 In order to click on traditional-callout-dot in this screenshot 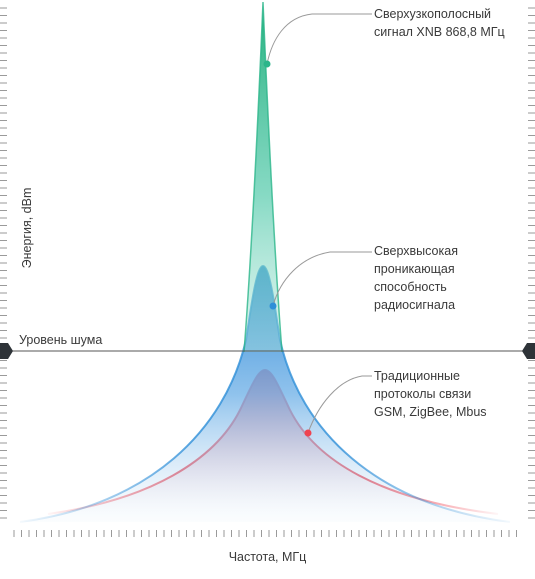, I will do `click(308, 433)`.